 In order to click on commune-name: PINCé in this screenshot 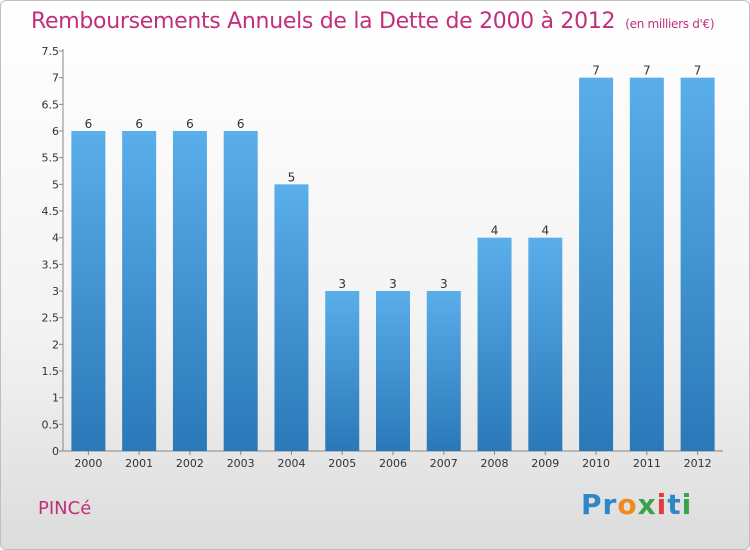, I will do `click(65, 508)`.